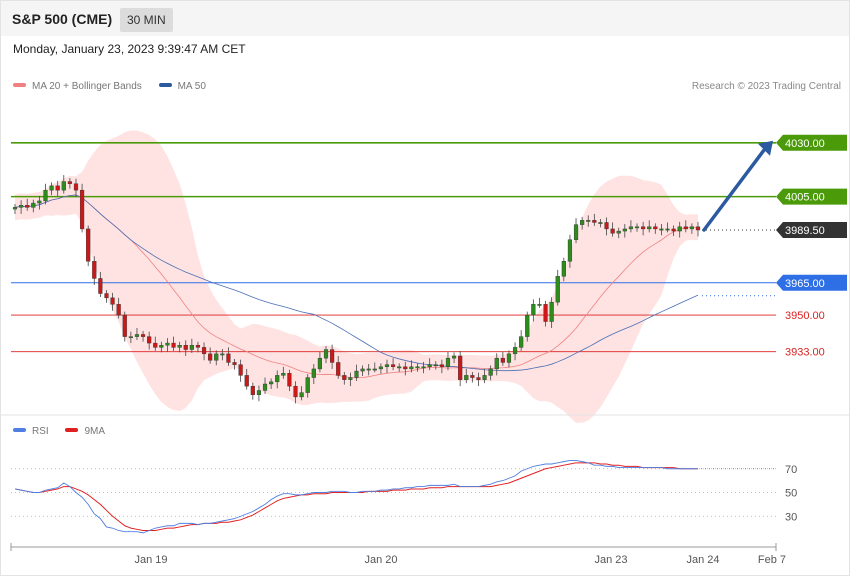 The image size is (850, 576). Describe the element at coordinates (72, 430) in the screenshot. I see `9ma-swatch-icon` at that location.